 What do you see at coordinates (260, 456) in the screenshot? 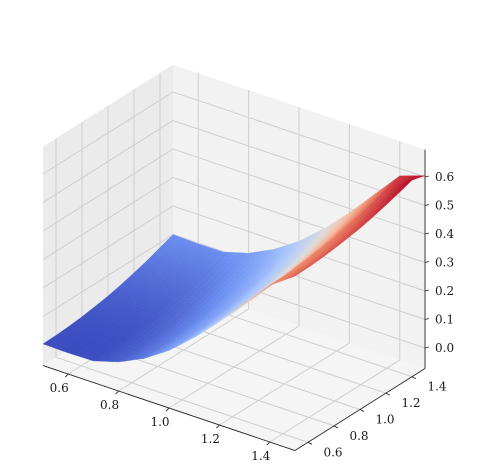
I see `x-tick-label: 1.4` at bounding box center [260, 456].